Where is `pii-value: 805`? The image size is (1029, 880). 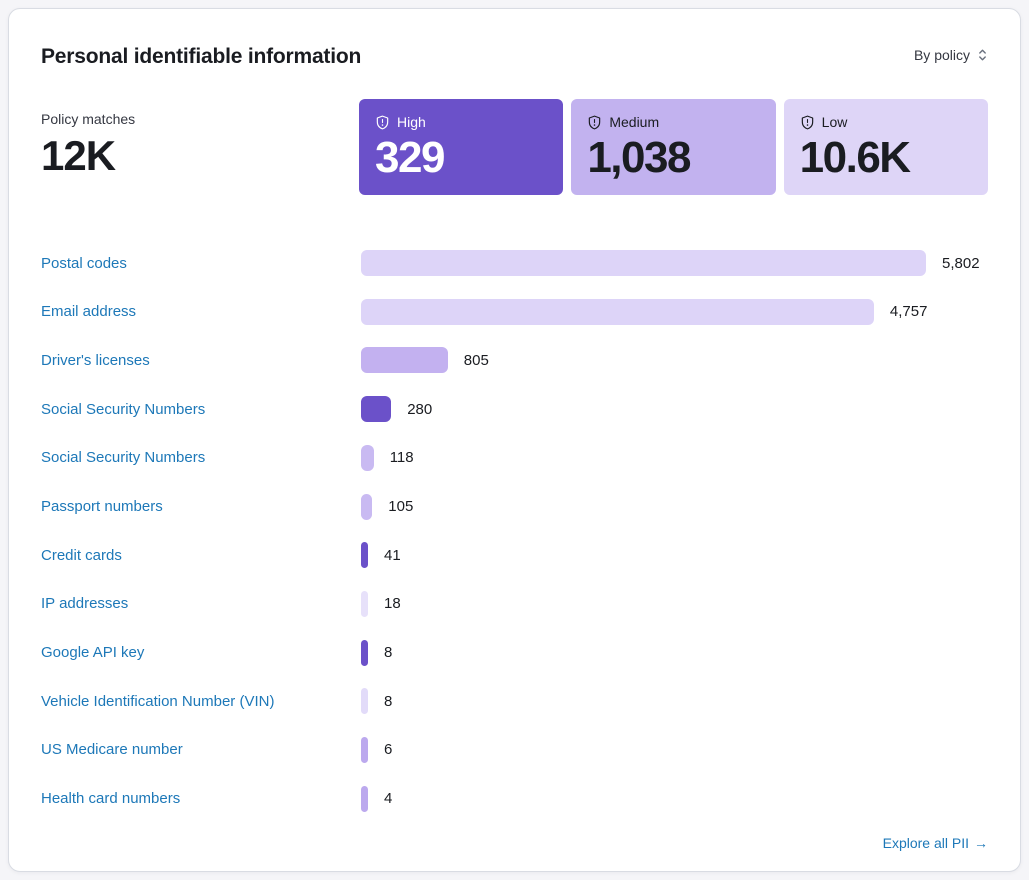
pii-value: 805 is located at coordinates (476, 360).